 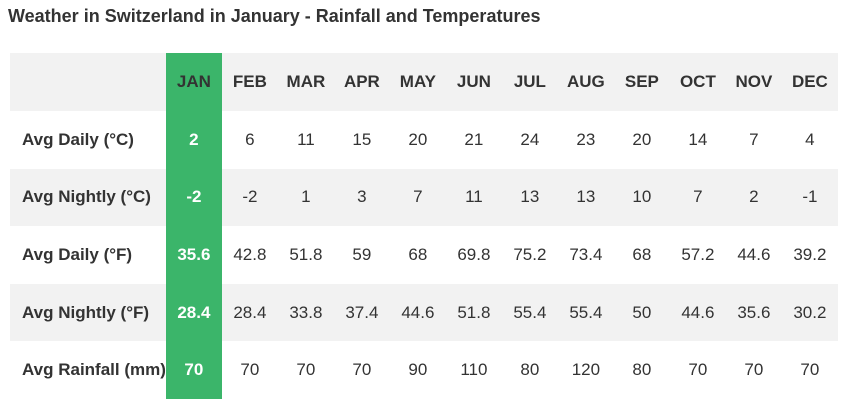 I want to click on month-header-sep: SEP, so click(x=641, y=81).